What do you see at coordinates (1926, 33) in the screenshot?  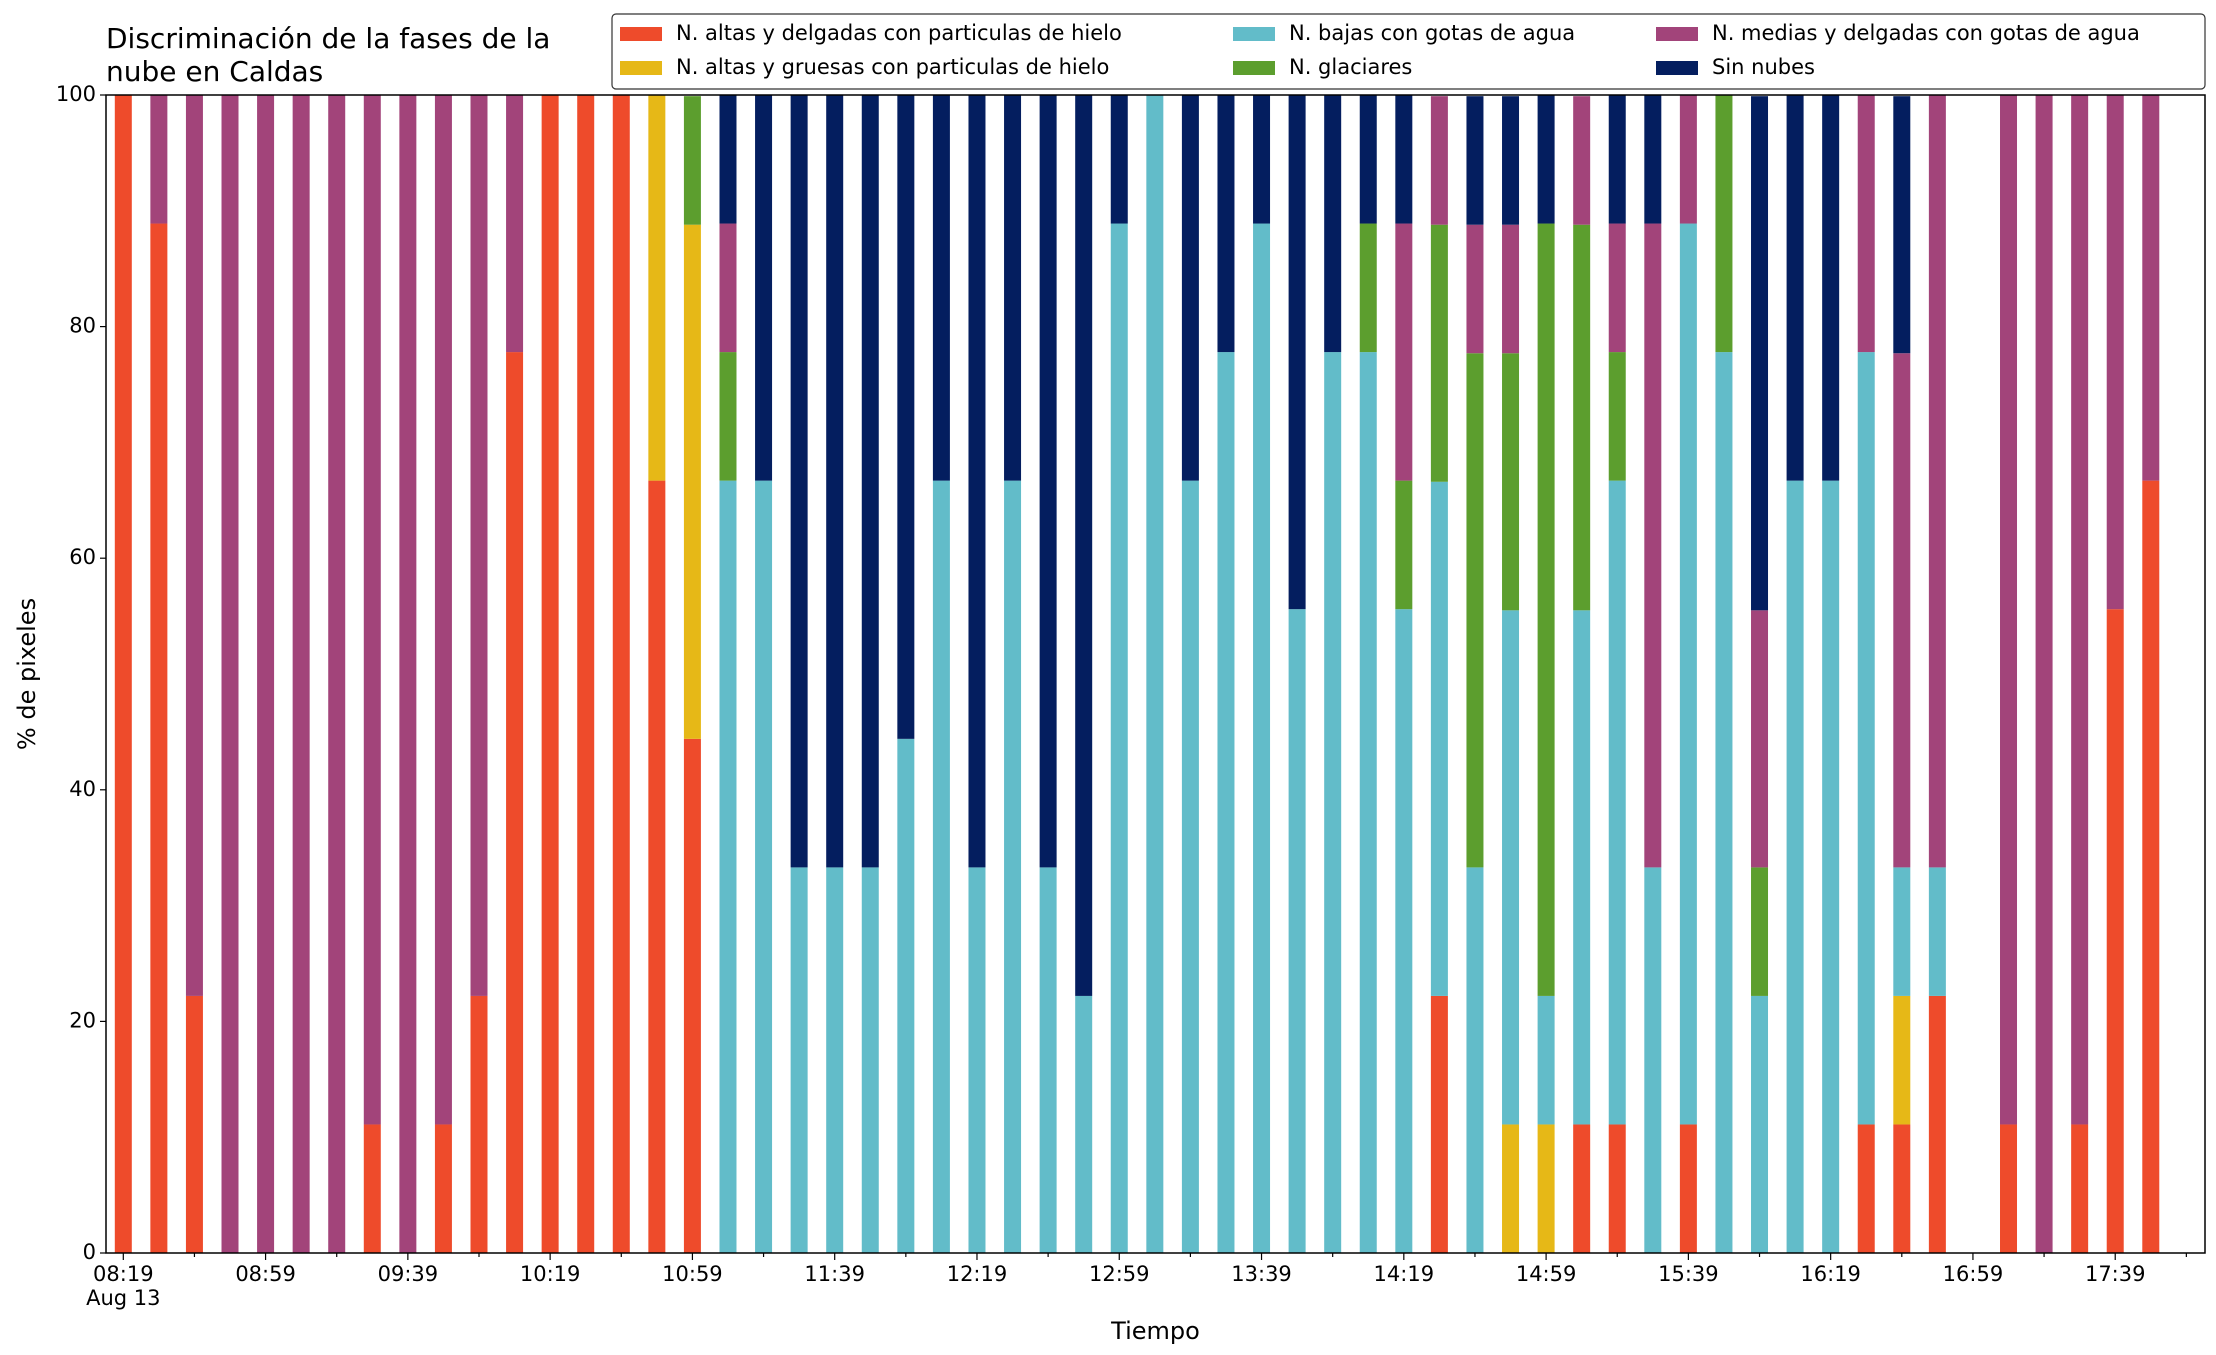 I see `legend-label: N. medias y delgadas con gotas de agua` at bounding box center [1926, 33].